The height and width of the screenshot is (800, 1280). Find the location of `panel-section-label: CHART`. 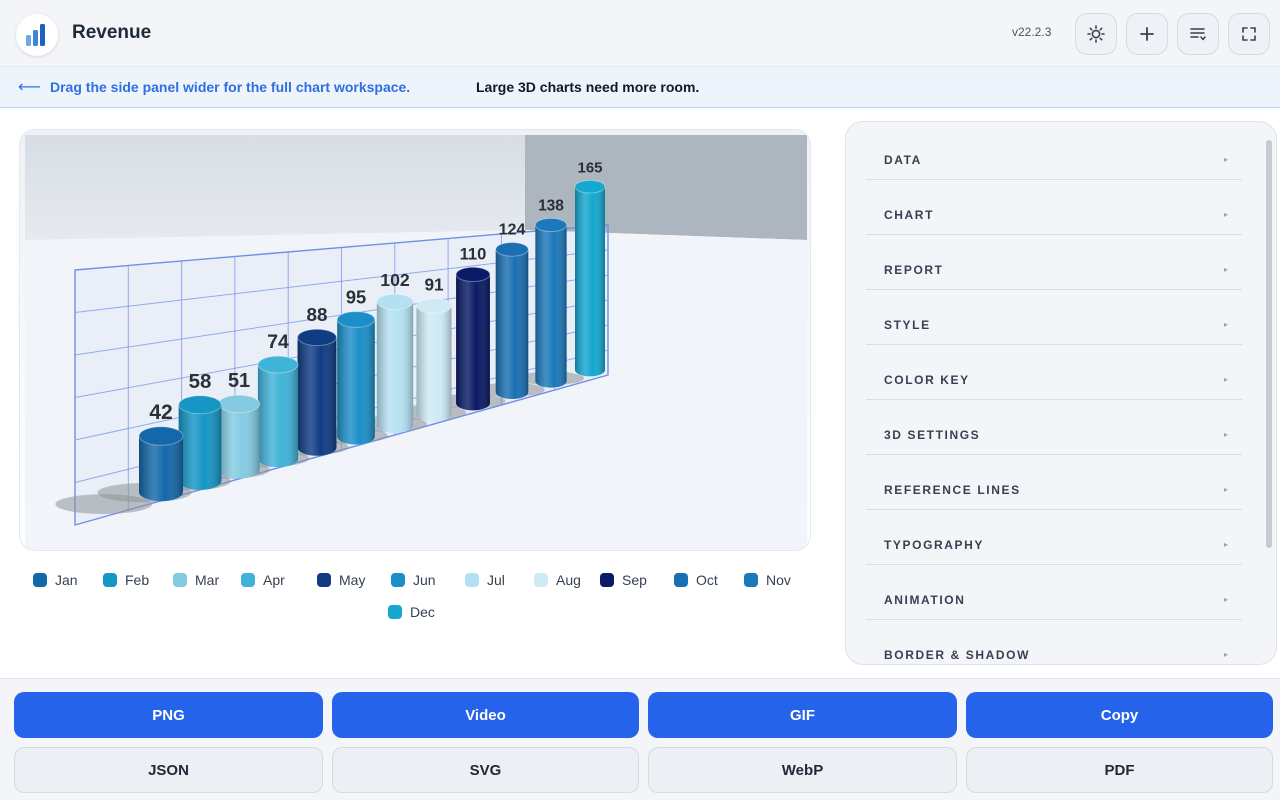

panel-section-label: CHART is located at coordinates (909, 214).